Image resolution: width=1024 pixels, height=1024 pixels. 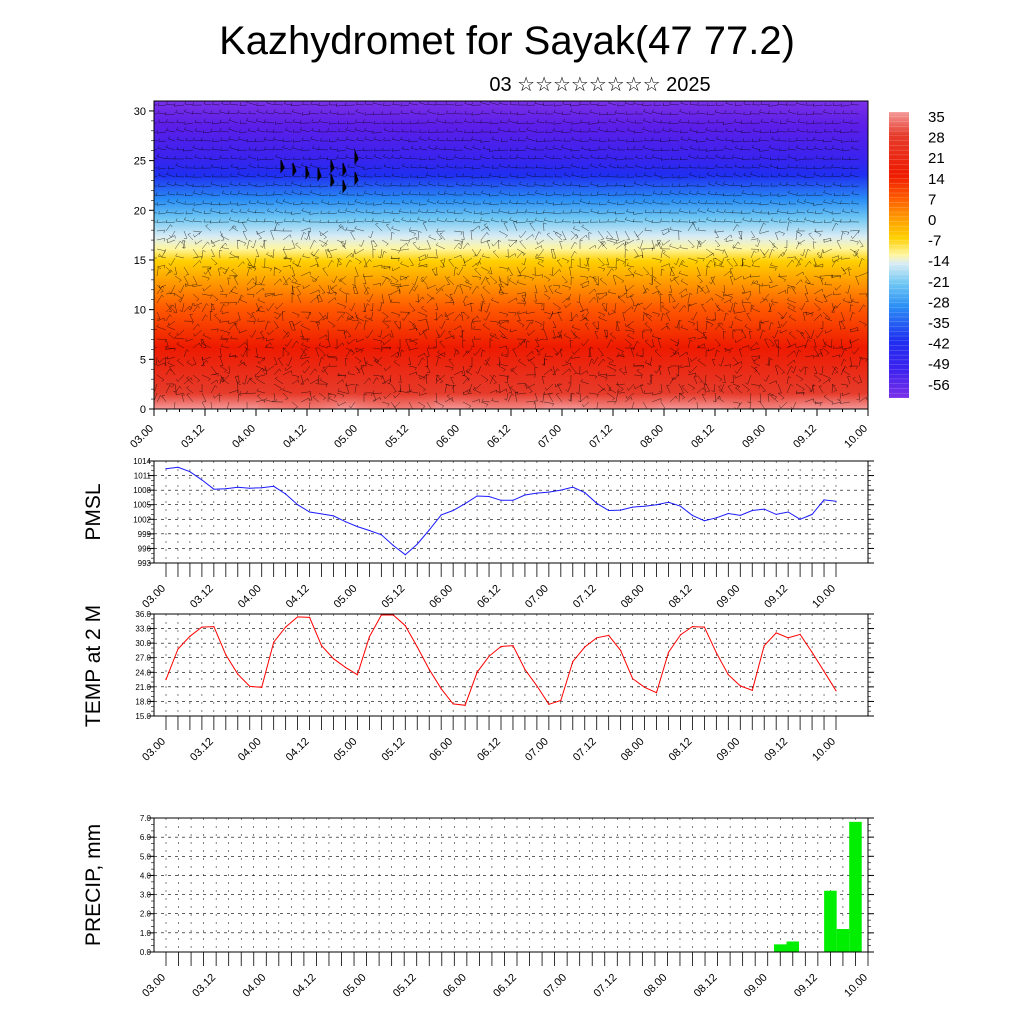 I want to click on temp-x-tick-label: 06.00, so click(x=441, y=750).